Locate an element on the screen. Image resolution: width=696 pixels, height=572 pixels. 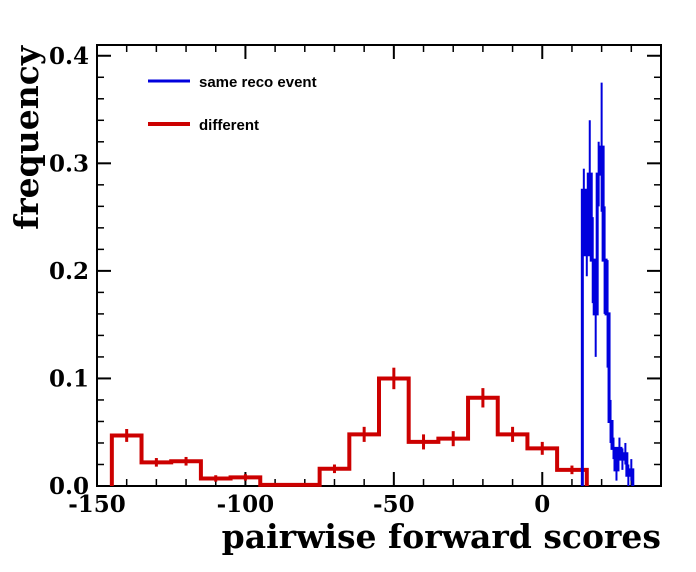
legend-label-different: different is located at coordinates (229, 125).